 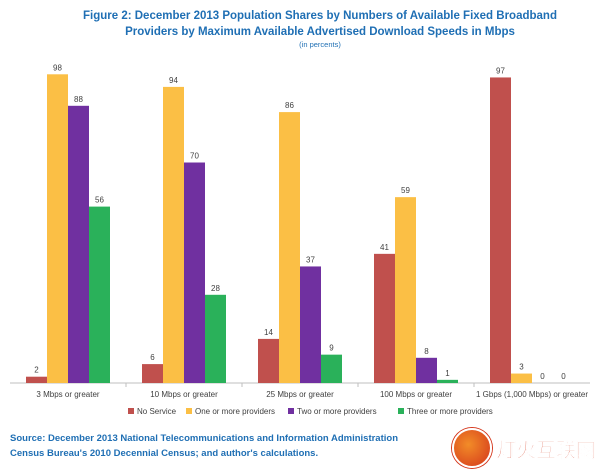 What do you see at coordinates (546, 450) in the screenshot?
I see `watermark-text: 灯火互联网` at bounding box center [546, 450].